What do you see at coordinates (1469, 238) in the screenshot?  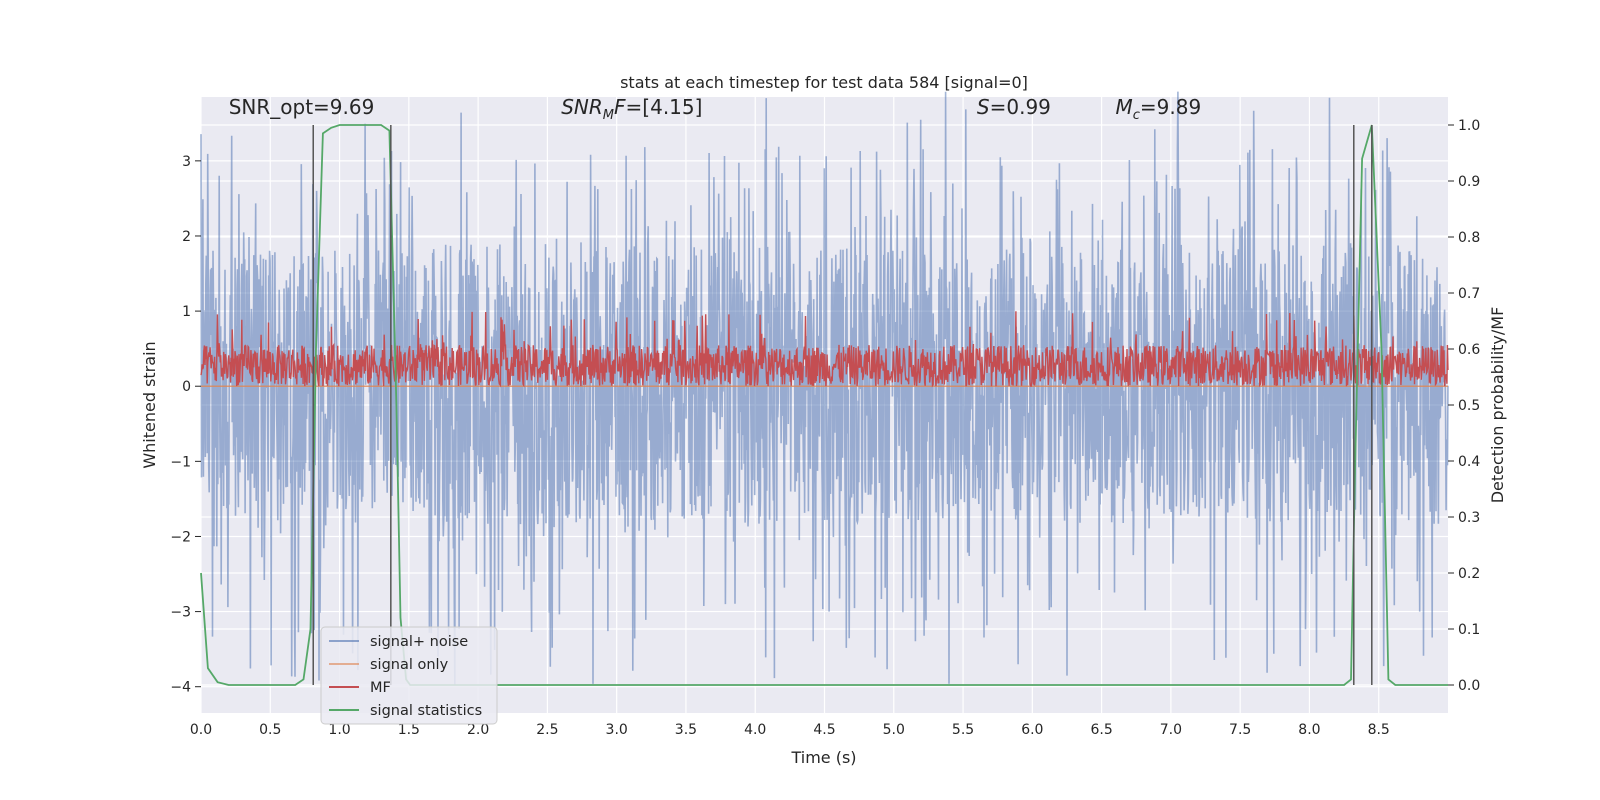 I see `y-right-tick-label: 0.8` at bounding box center [1469, 238].